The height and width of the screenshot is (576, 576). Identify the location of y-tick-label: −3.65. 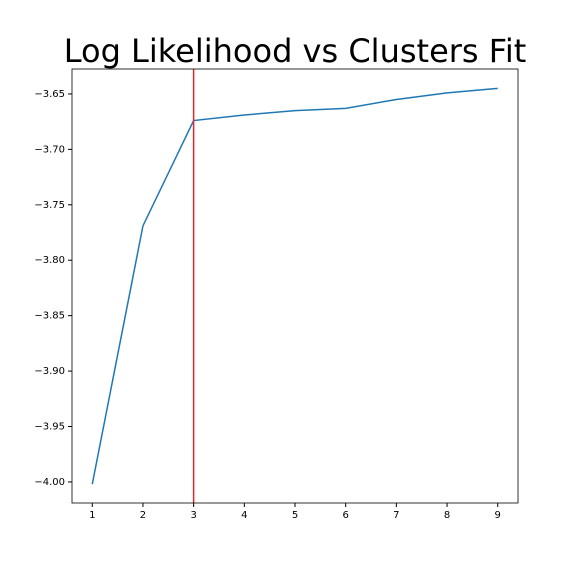
(49, 94).